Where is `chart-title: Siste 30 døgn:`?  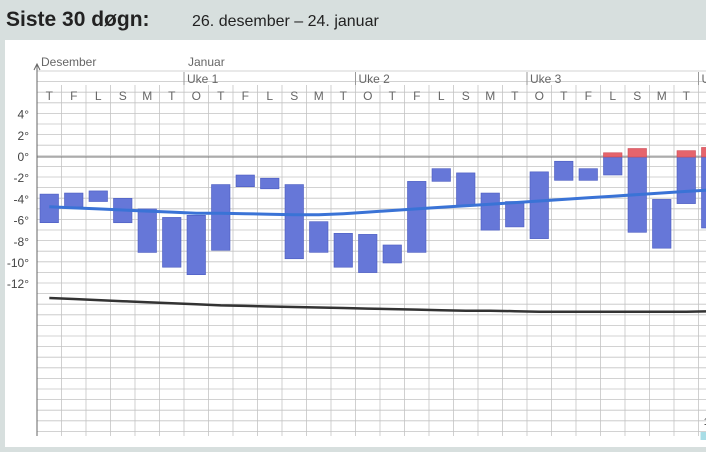 chart-title: Siste 30 døgn: is located at coordinates (78, 20).